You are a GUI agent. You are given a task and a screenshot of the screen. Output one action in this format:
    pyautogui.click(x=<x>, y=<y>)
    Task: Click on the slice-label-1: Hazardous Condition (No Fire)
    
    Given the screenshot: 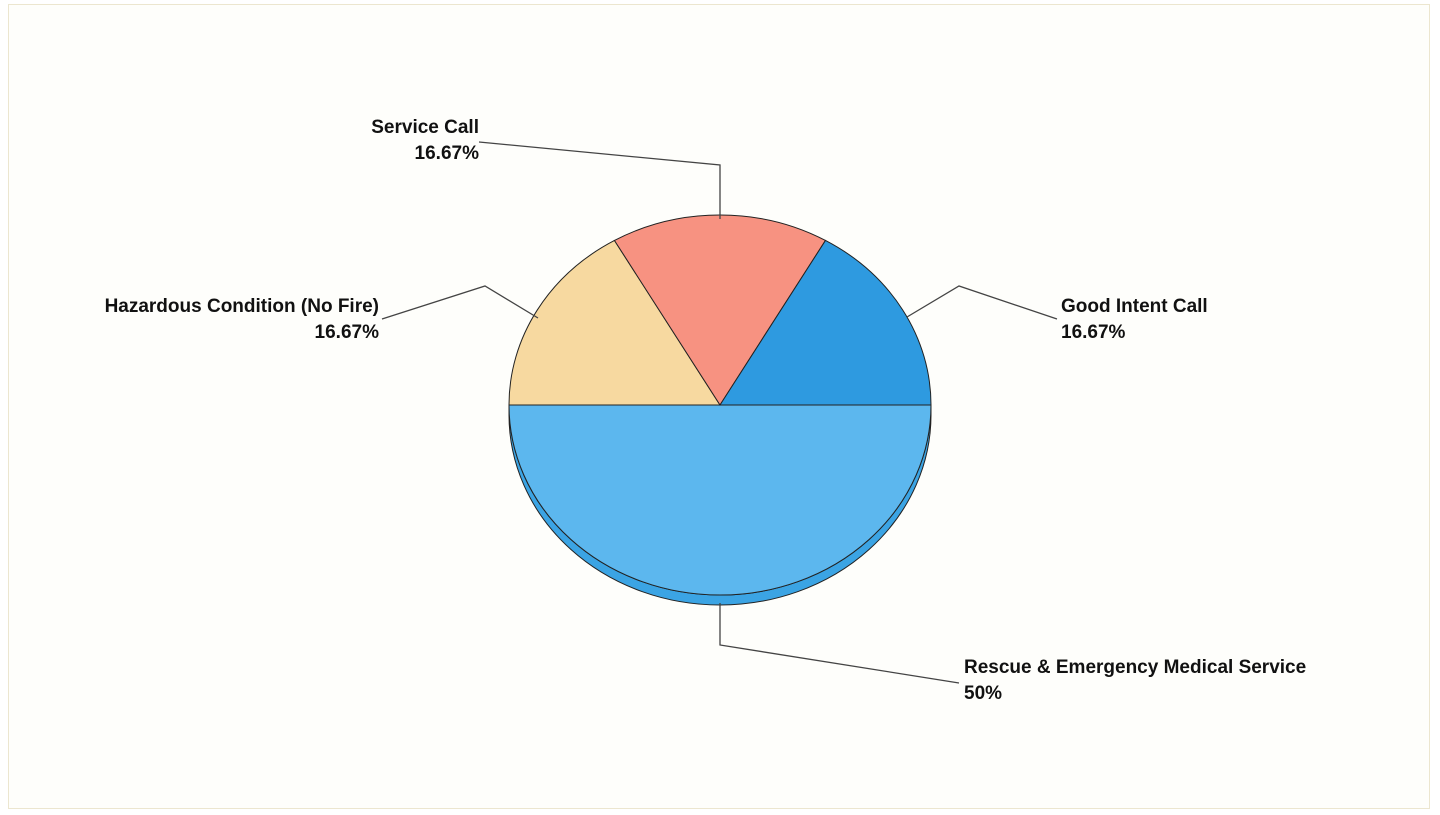 What is the action you would take?
    pyautogui.click(x=242, y=306)
    